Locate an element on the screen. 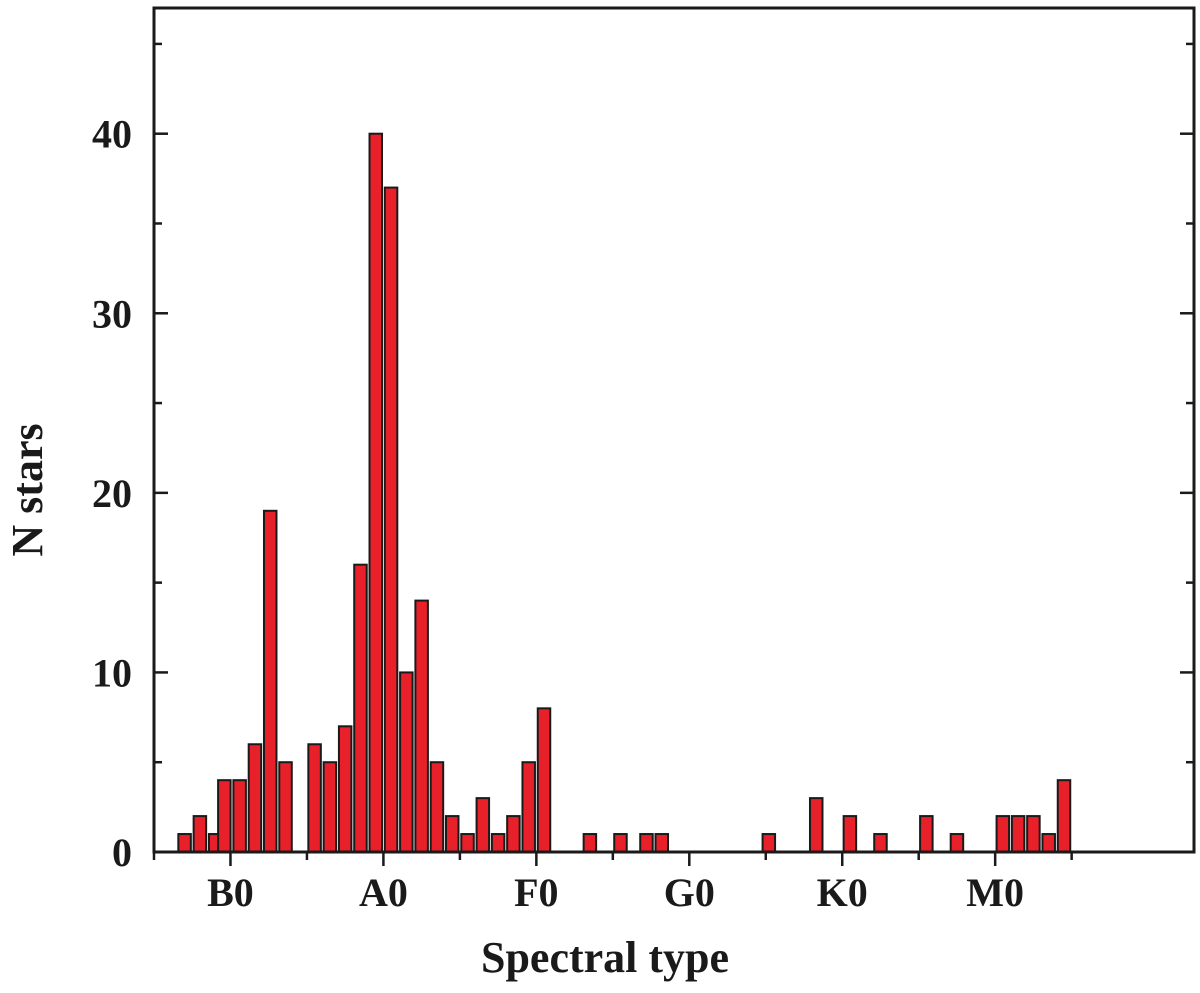  y-tick-label-1: 10 is located at coordinates (112, 672).